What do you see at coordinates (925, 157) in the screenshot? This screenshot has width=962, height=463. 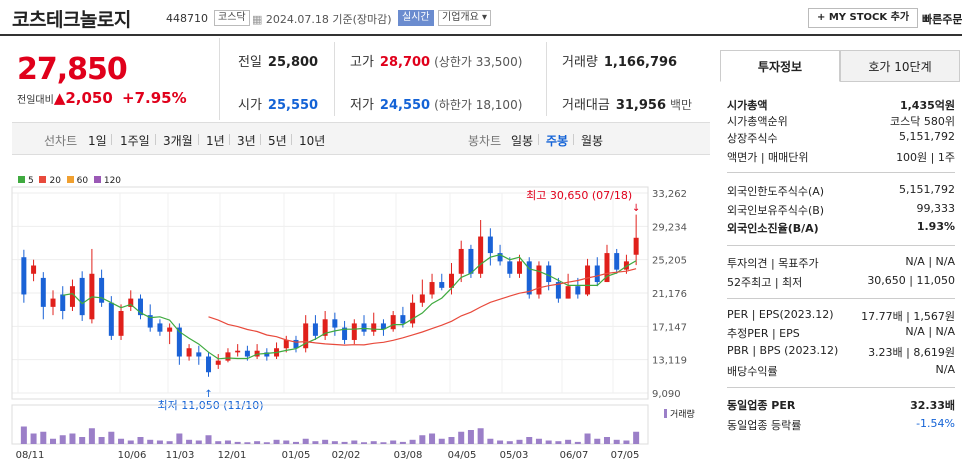 I see `info-row-value: 100원 | 1주` at bounding box center [925, 157].